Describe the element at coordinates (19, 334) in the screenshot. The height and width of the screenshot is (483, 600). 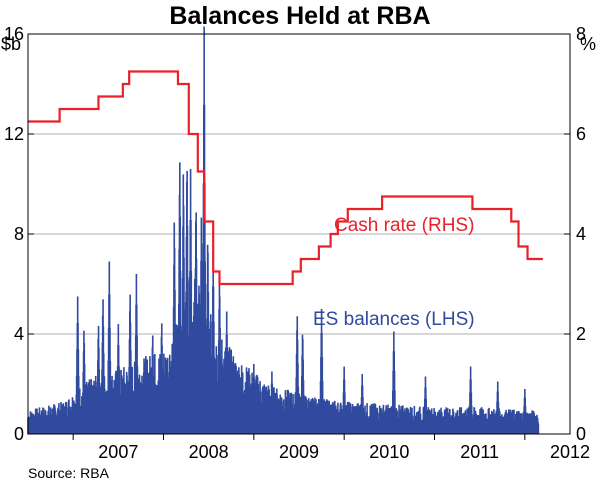
I see `left-tick-label: 4` at that location.